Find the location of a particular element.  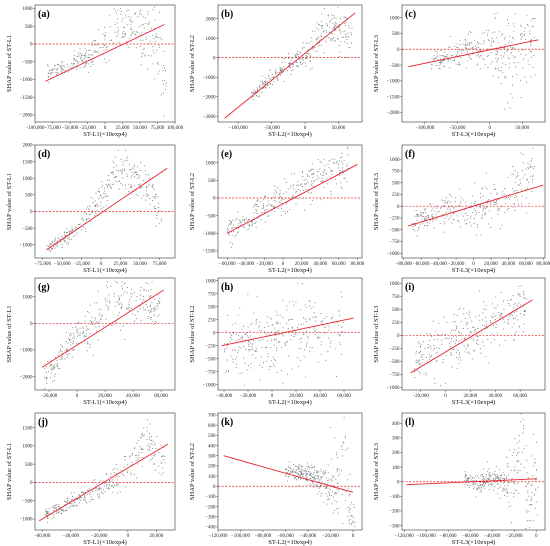

scatter-points is located at coordinates (284, 334).